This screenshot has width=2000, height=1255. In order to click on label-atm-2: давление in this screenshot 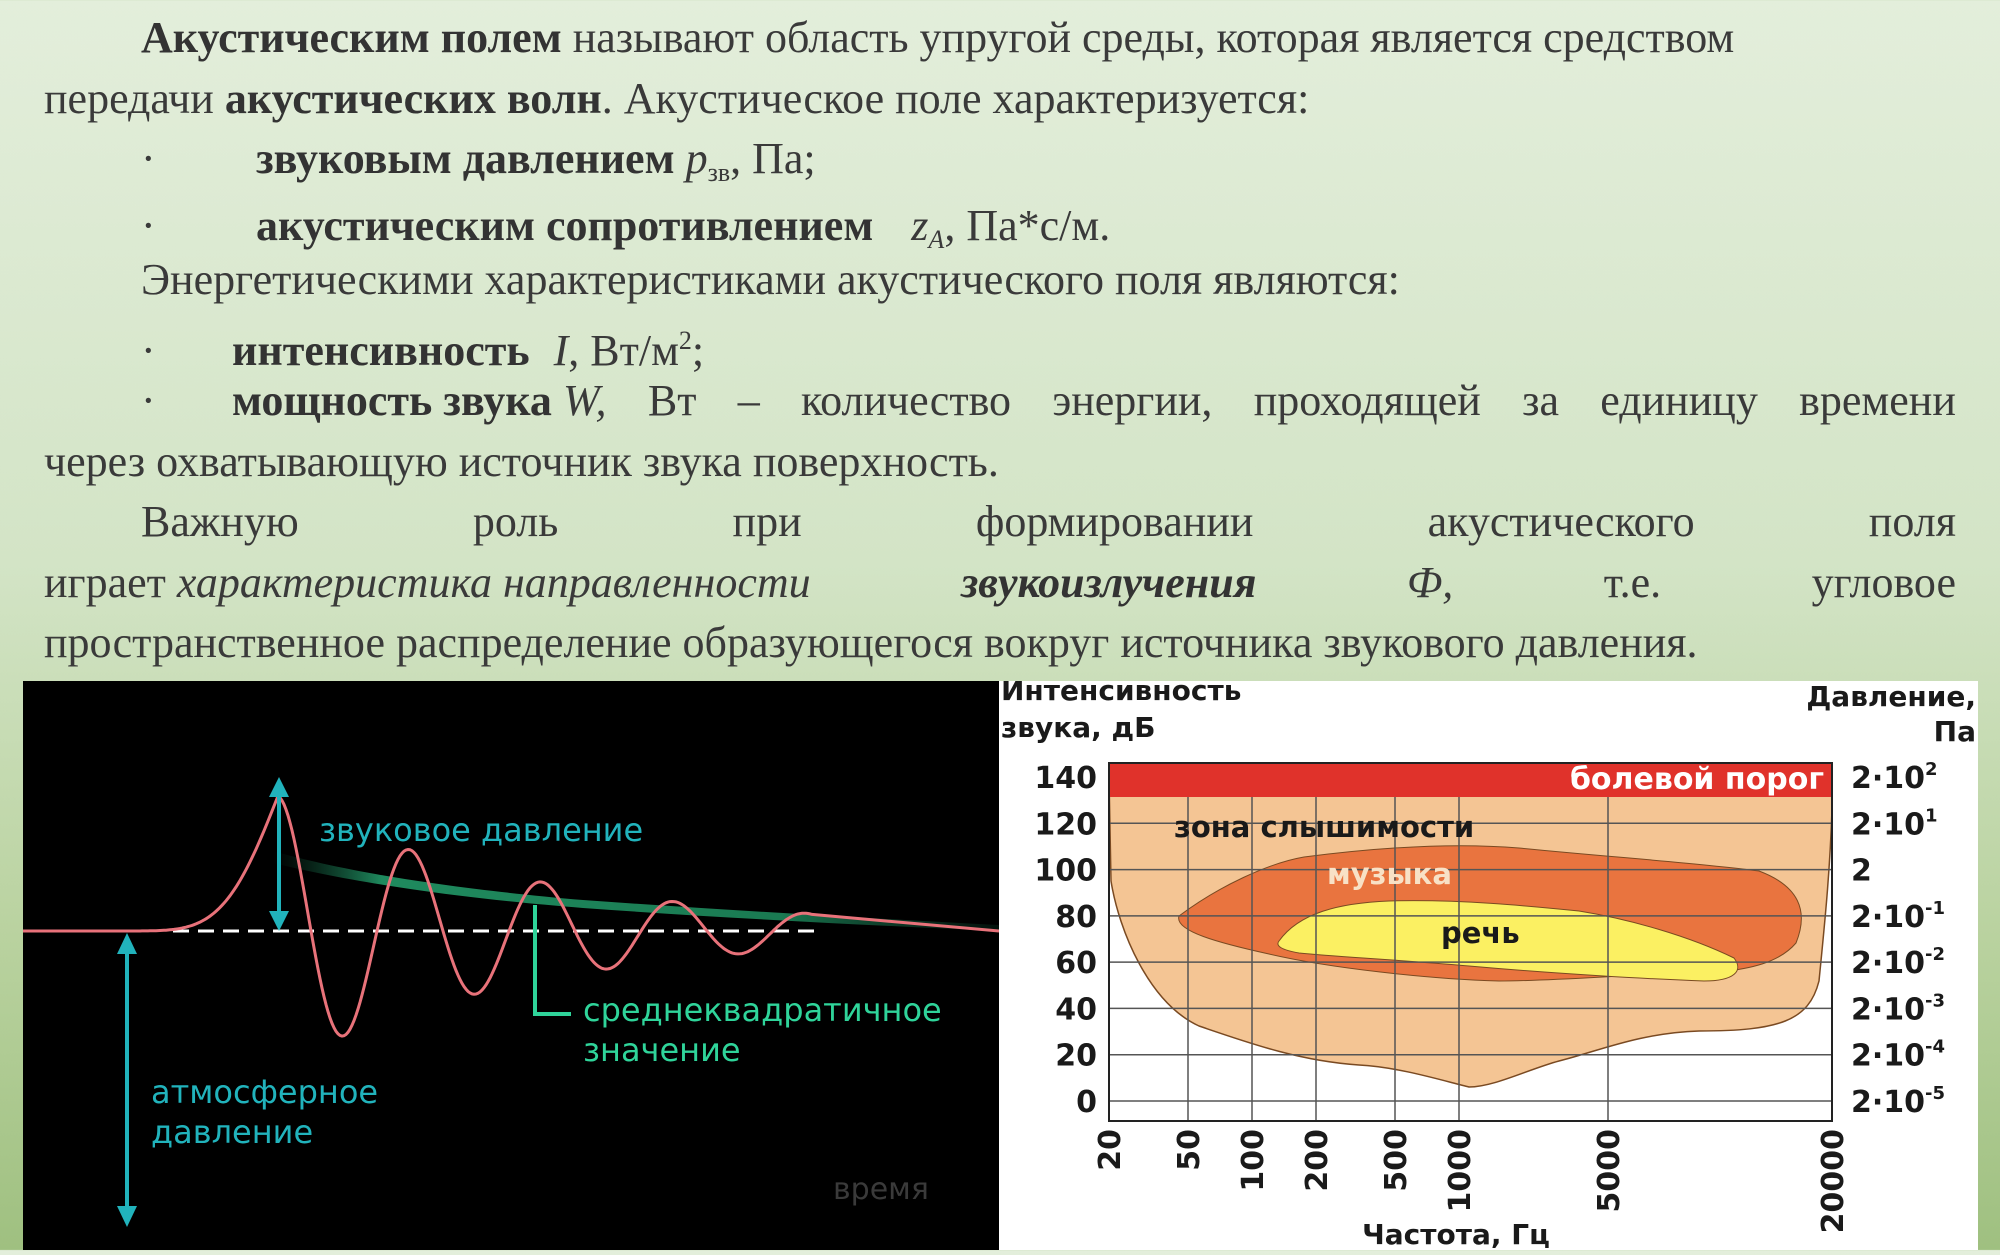, I will do `click(232, 1132)`.